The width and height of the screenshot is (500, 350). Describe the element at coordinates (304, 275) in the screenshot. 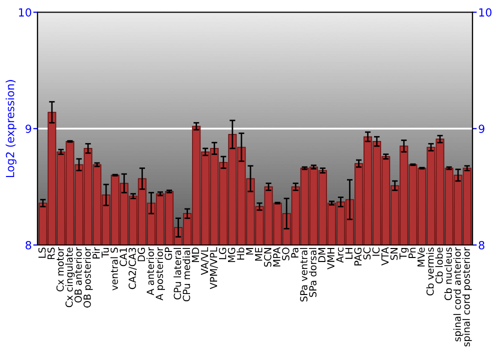

I see `x-tick-label: SPa ventral` at that location.